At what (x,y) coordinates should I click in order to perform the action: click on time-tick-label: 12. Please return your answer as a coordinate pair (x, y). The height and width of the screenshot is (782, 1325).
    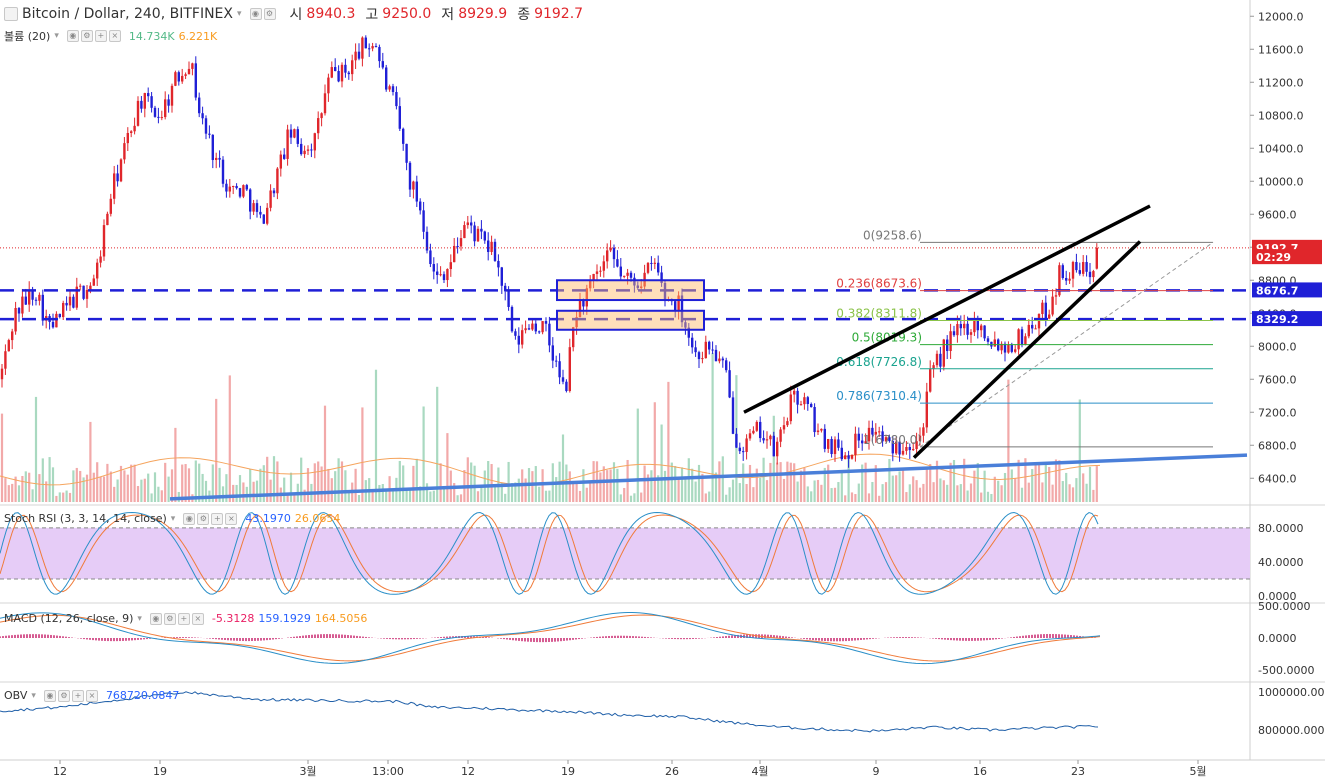
    Looking at the image, I should click on (60, 771).